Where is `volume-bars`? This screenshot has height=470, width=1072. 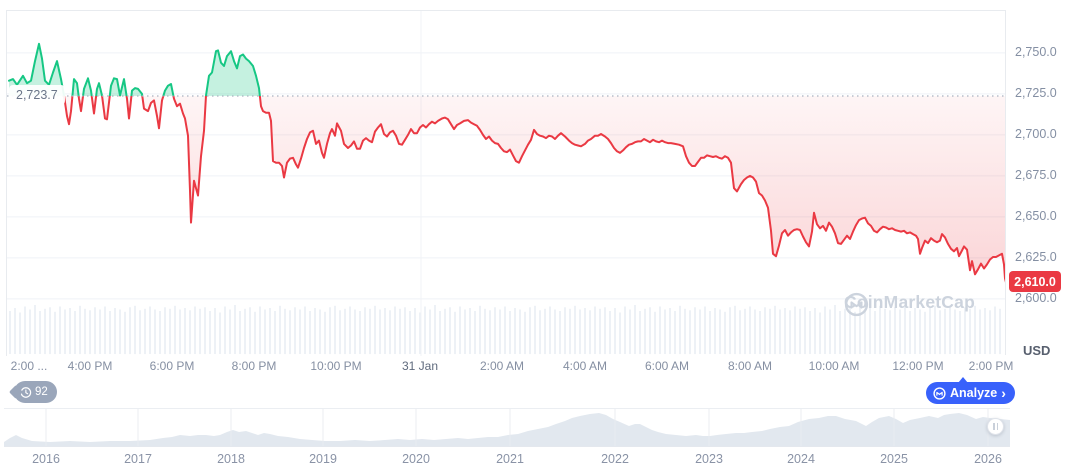
volume-bars is located at coordinates (505, 330).